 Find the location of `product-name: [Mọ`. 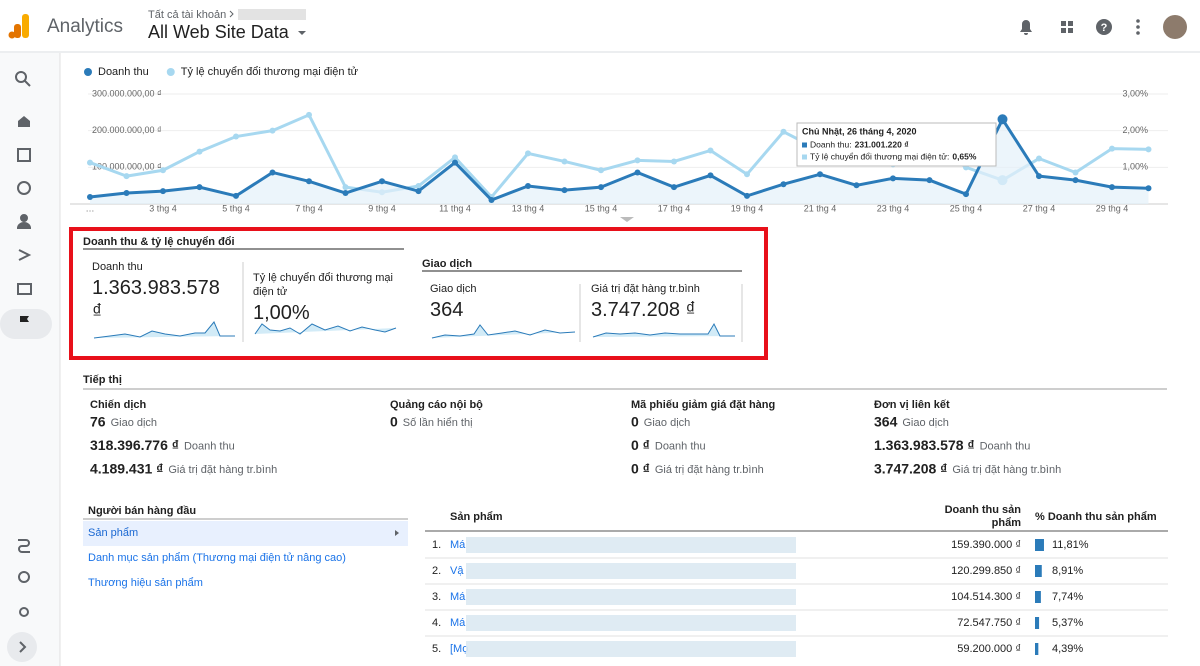

product-name: [Mọ is located at coordinates (459, 649).